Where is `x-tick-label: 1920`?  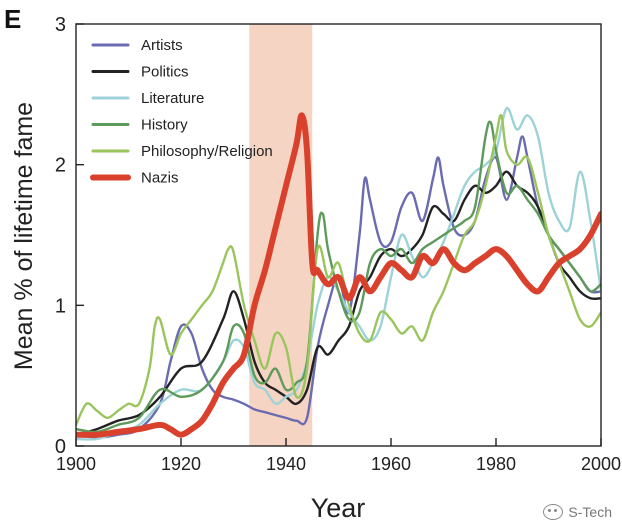 x-tick-label: 1920 is located at coordinates (181, 464).